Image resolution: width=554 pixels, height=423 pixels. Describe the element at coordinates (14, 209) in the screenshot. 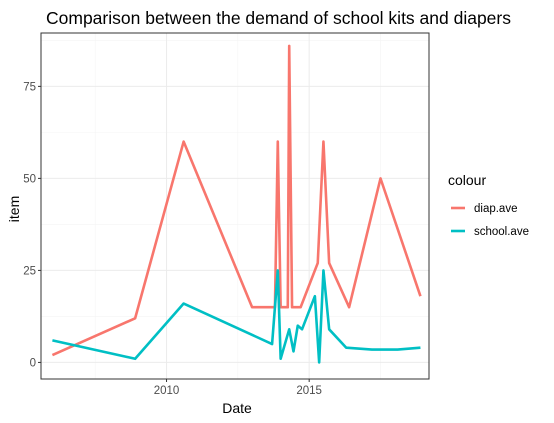

I see `y-axis-title: item` at that location.